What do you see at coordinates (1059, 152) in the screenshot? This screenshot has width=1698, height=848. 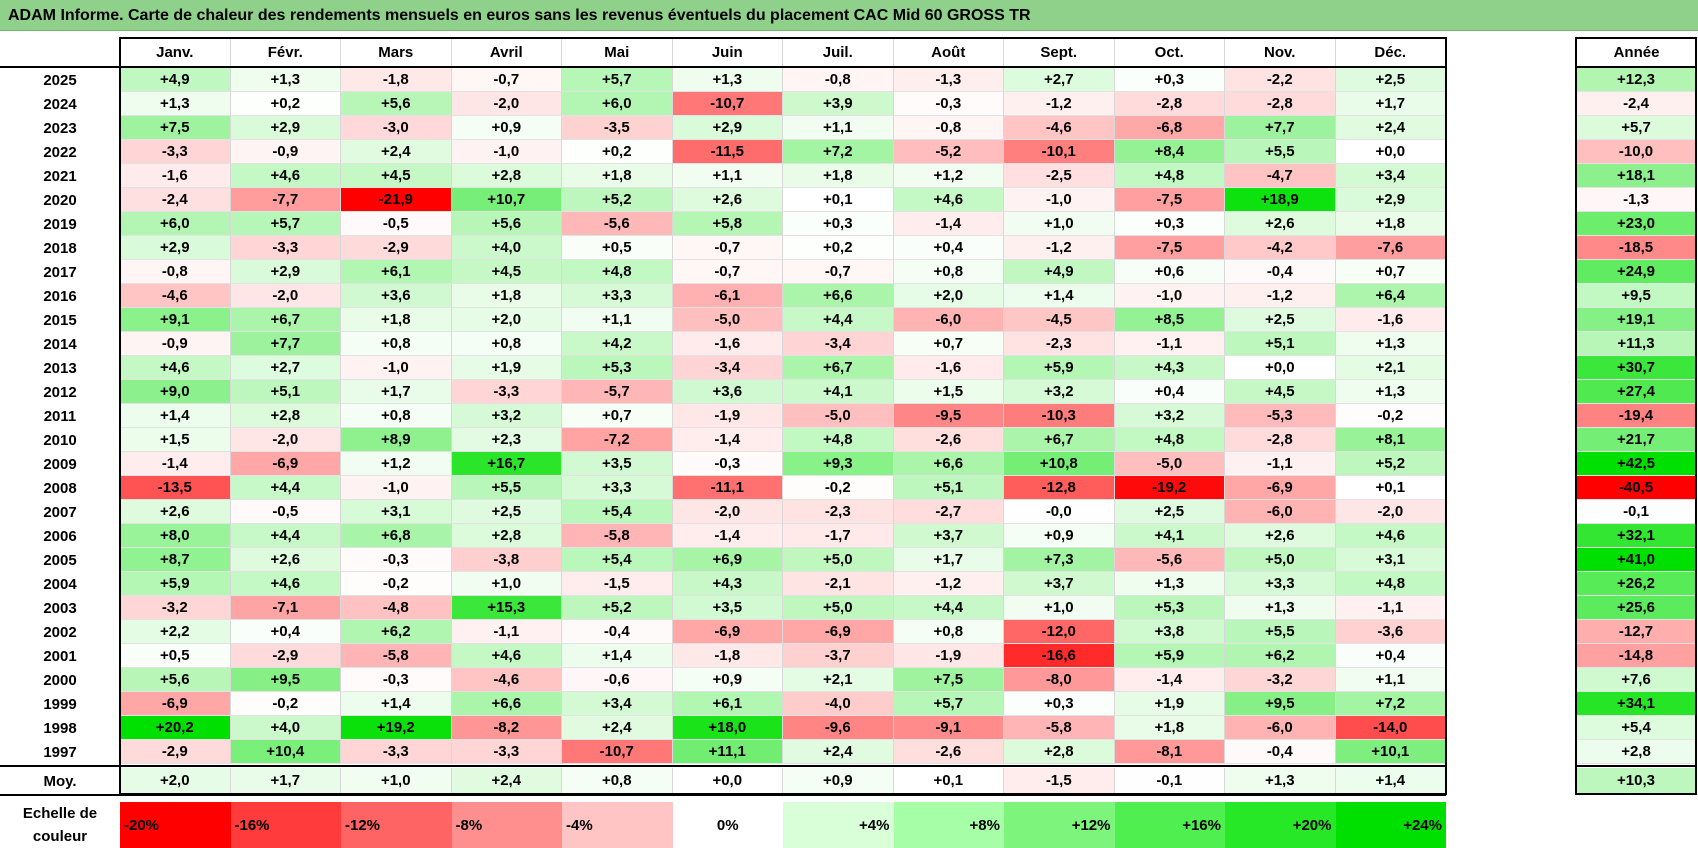 I see `heatmap-cell: -10,1` at bounding box center [1059, 152].